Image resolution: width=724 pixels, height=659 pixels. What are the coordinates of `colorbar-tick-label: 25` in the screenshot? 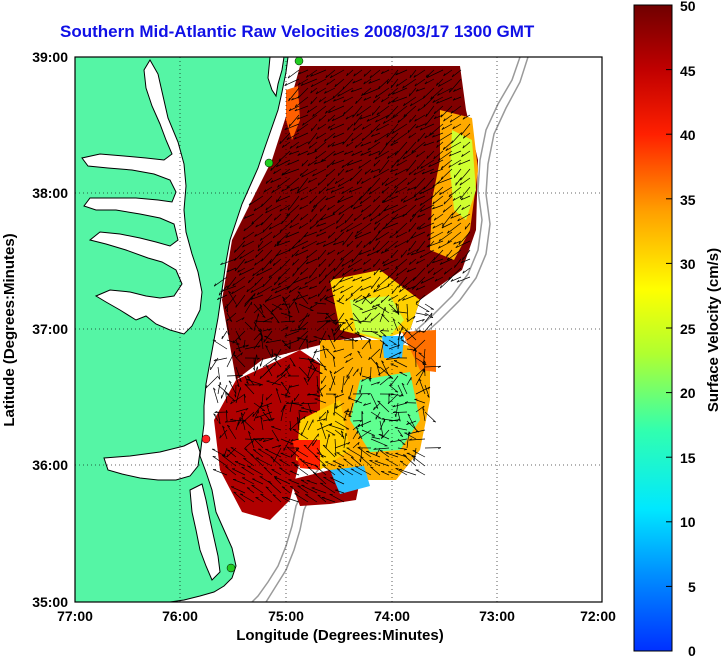 It's located at (688, 329).